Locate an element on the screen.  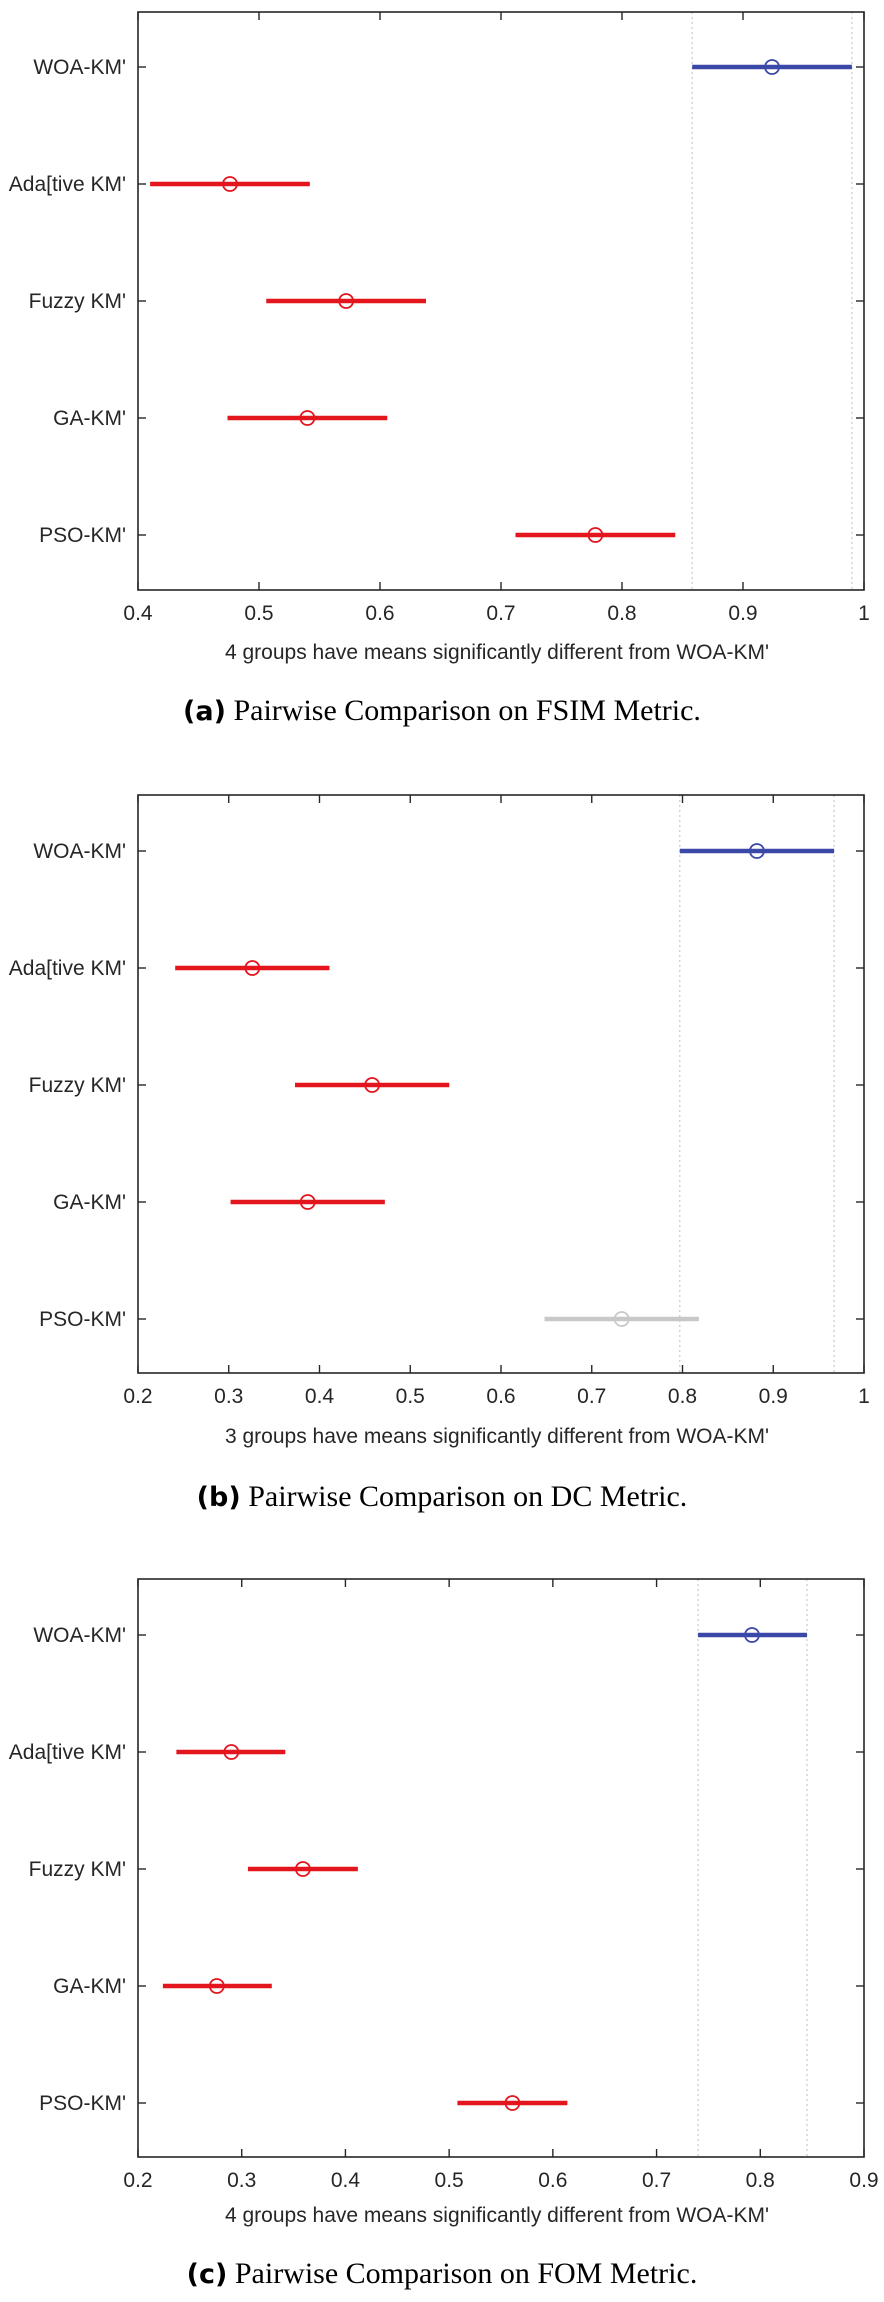
panel-a-ytick-label-4: PSO-KM' is located at coordinates (82, 535).